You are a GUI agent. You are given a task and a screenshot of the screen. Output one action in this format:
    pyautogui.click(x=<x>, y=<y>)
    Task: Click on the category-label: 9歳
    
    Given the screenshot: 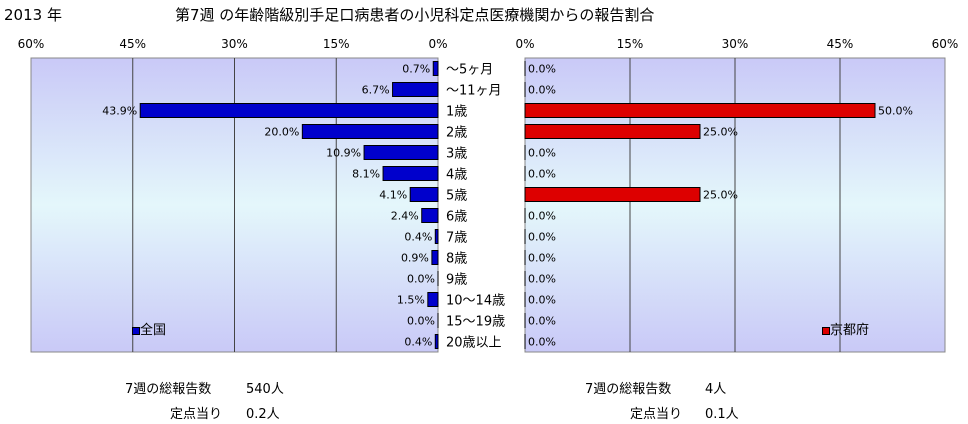 What is the action you would take?
    pyautogui.click(x=456, y=280)
    